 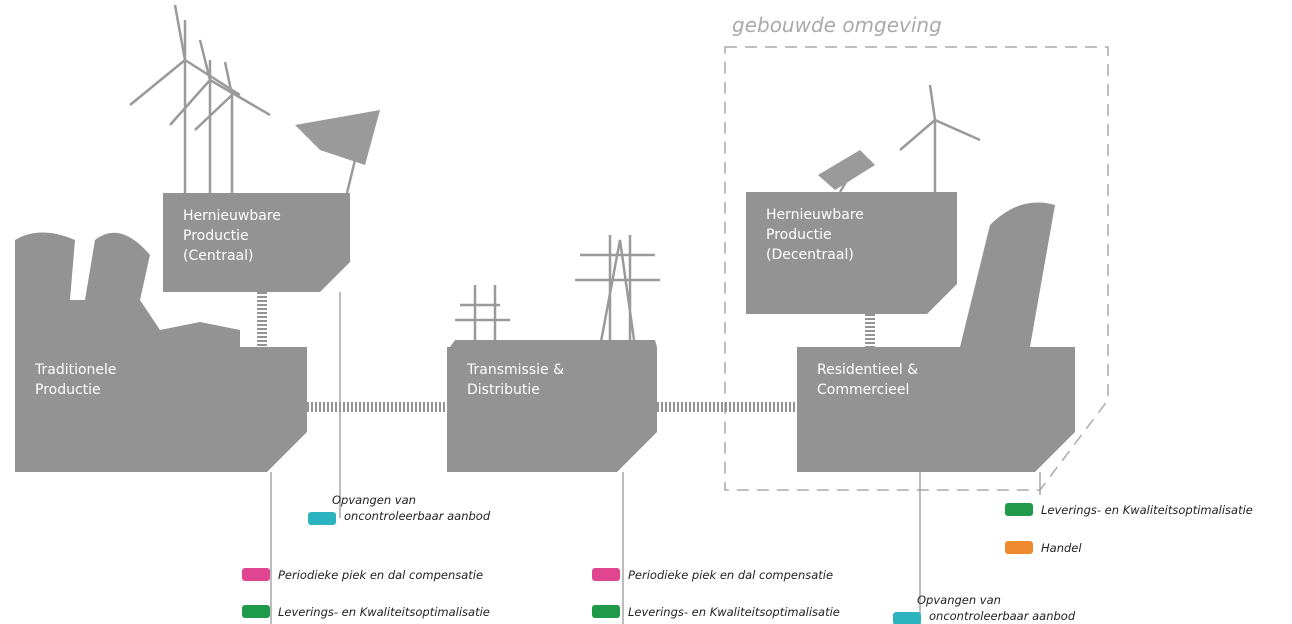 I want to click on node-label: Transmissie &, so click(x=515, y=370).